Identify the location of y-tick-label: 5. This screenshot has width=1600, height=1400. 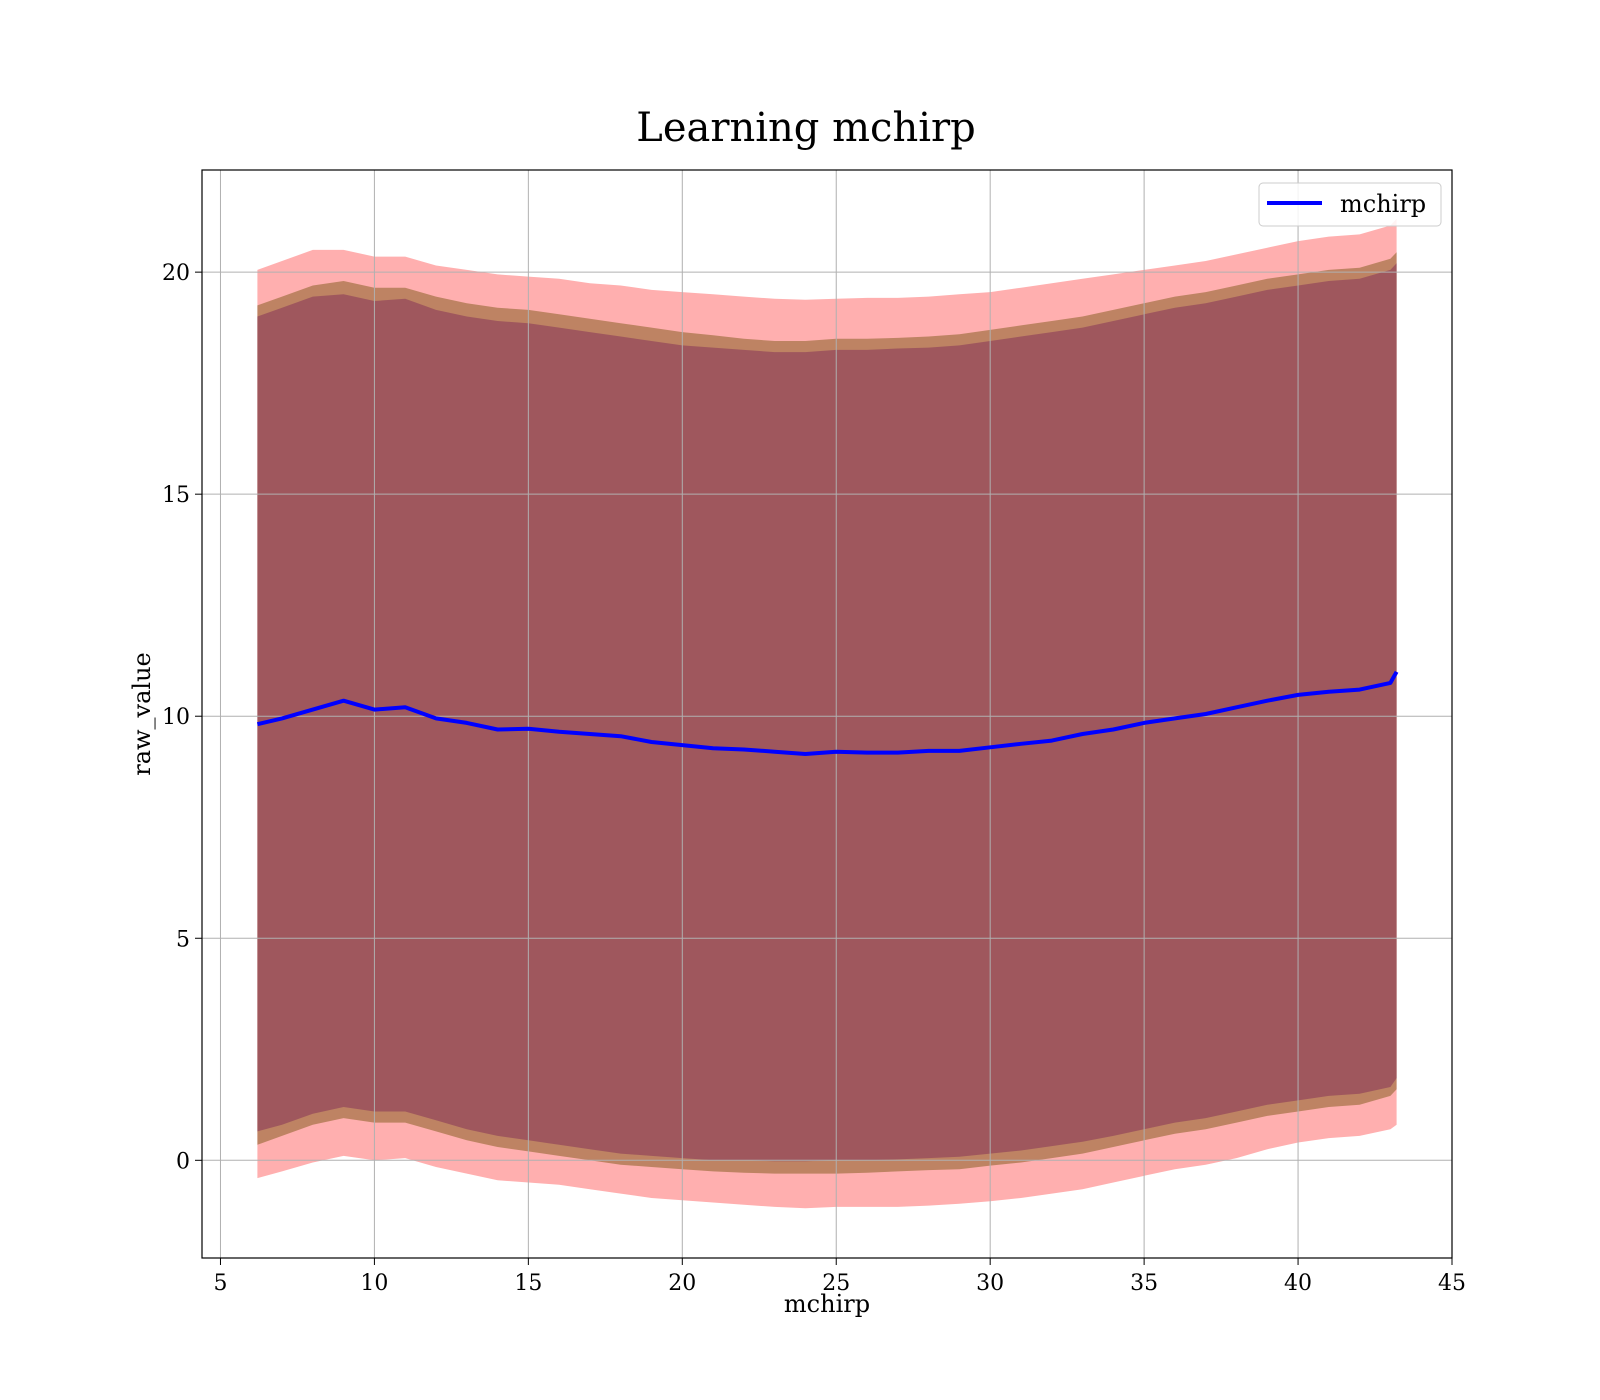
(183, 939).